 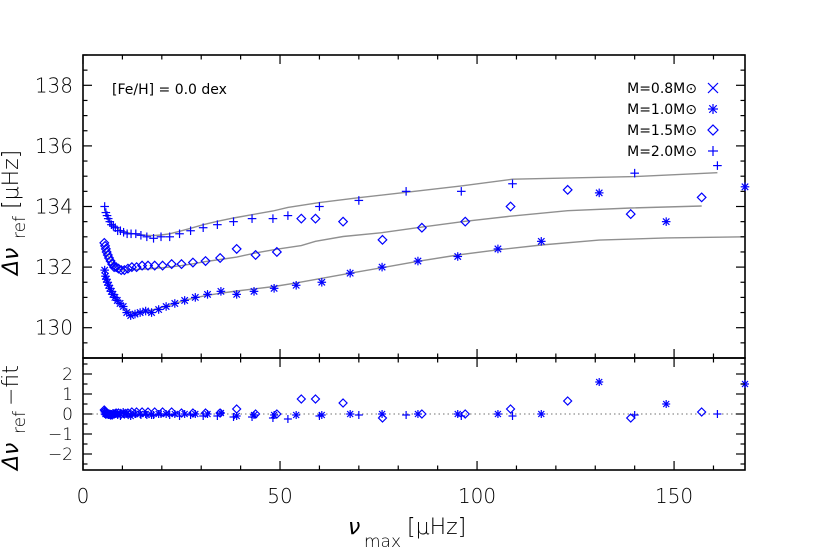 What do you see at coordinates (67, 375) in the screenshot?
I see `y-tick-label: 2` at bounding box center [67, 375].